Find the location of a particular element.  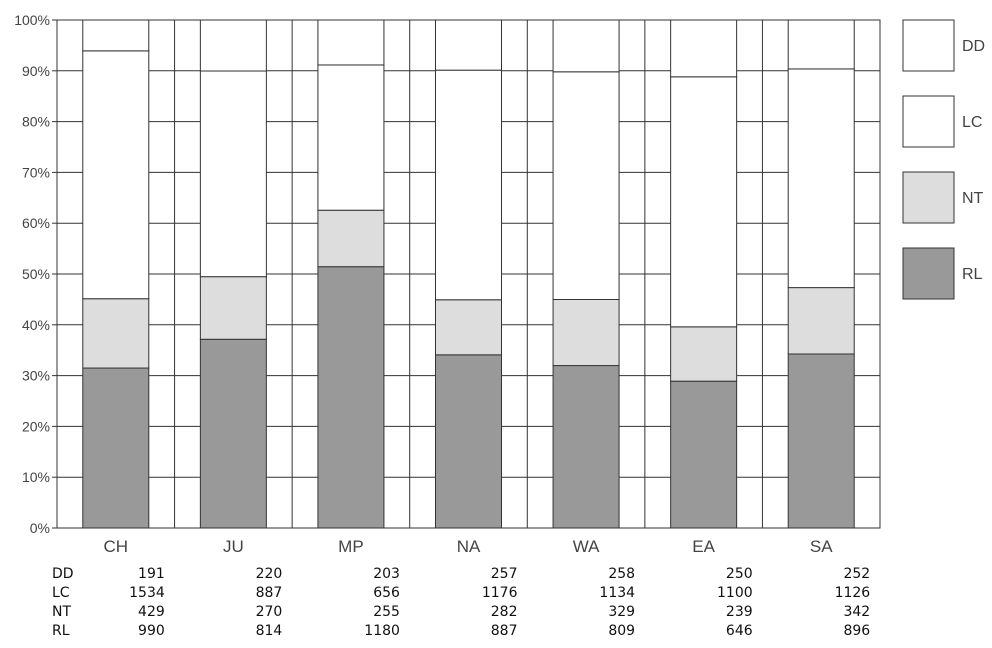

x-tick-label: SA is located at coordinates (821, 546).